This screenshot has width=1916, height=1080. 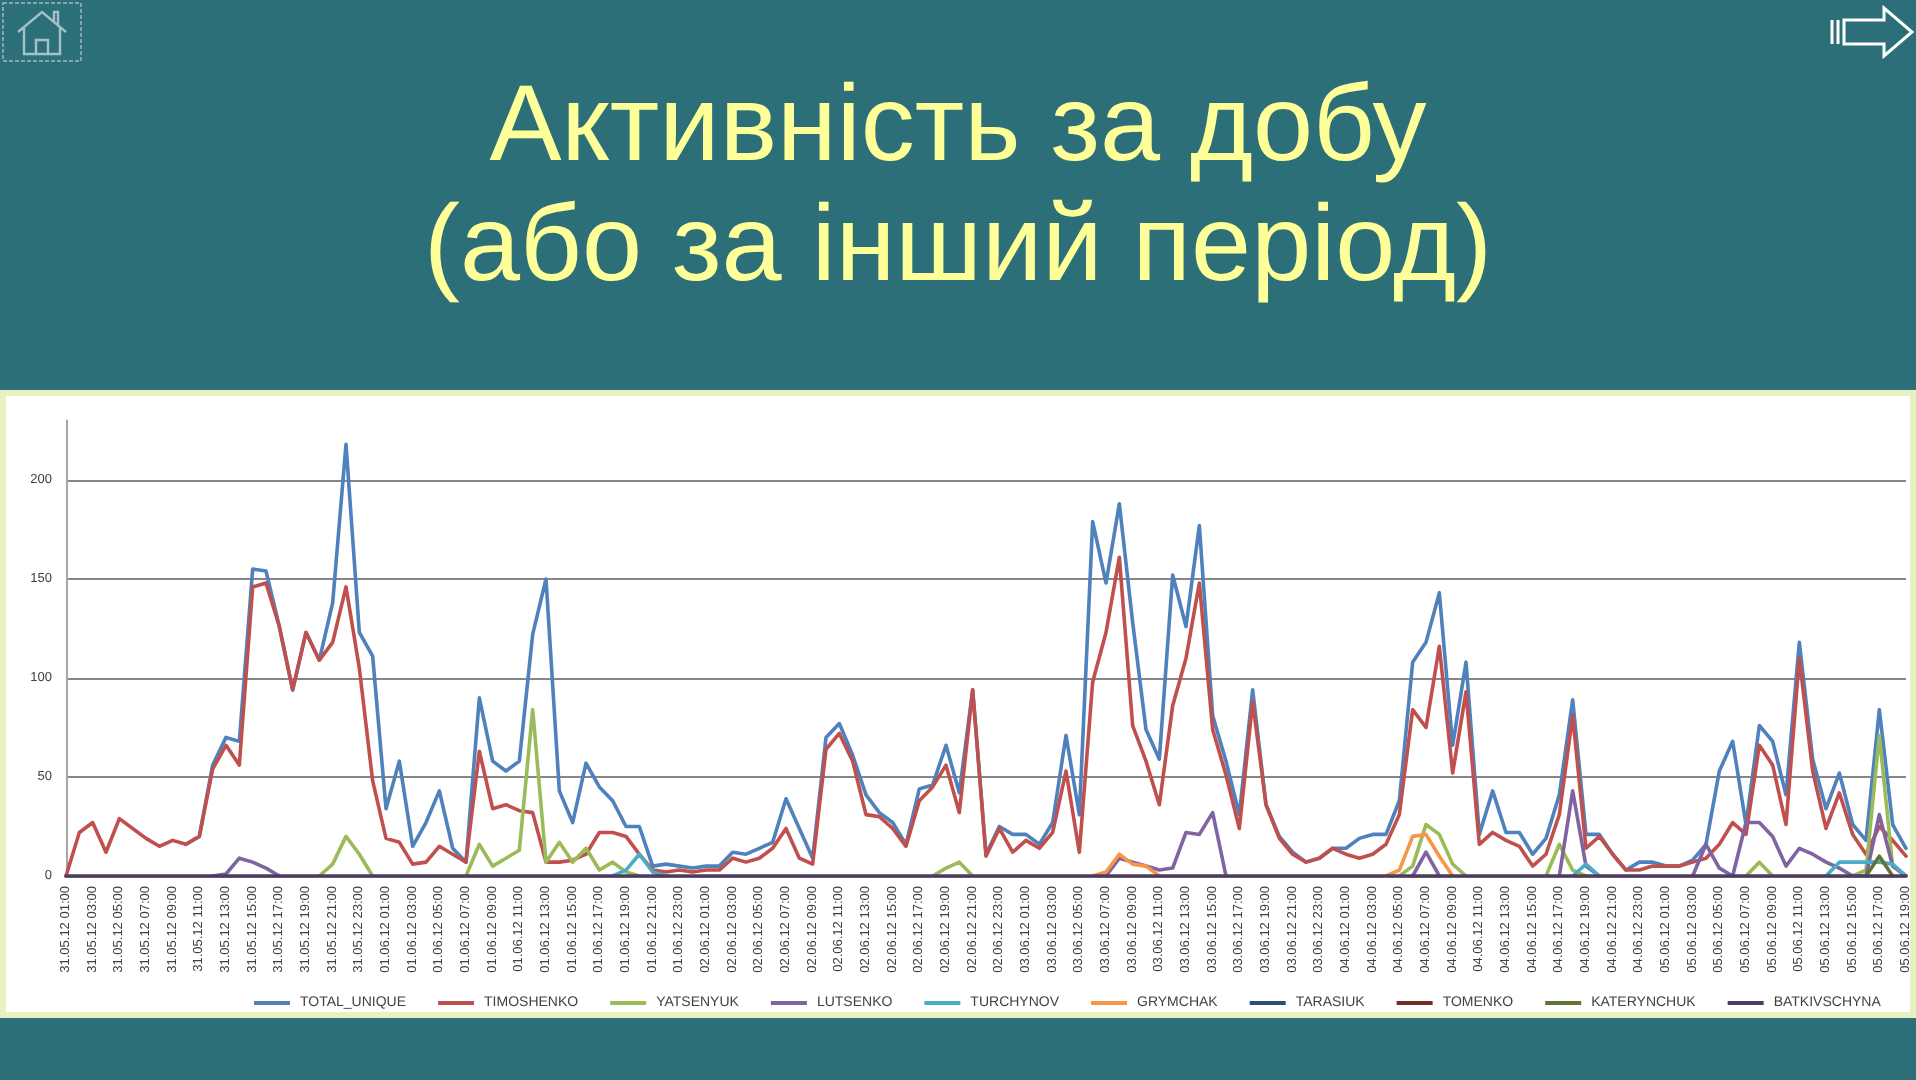 What do you see at coordinates (958, 184) in the screenshot?
I see `chart-title: Активність за добу (або за інший період)` at bounding box center [958, 184].